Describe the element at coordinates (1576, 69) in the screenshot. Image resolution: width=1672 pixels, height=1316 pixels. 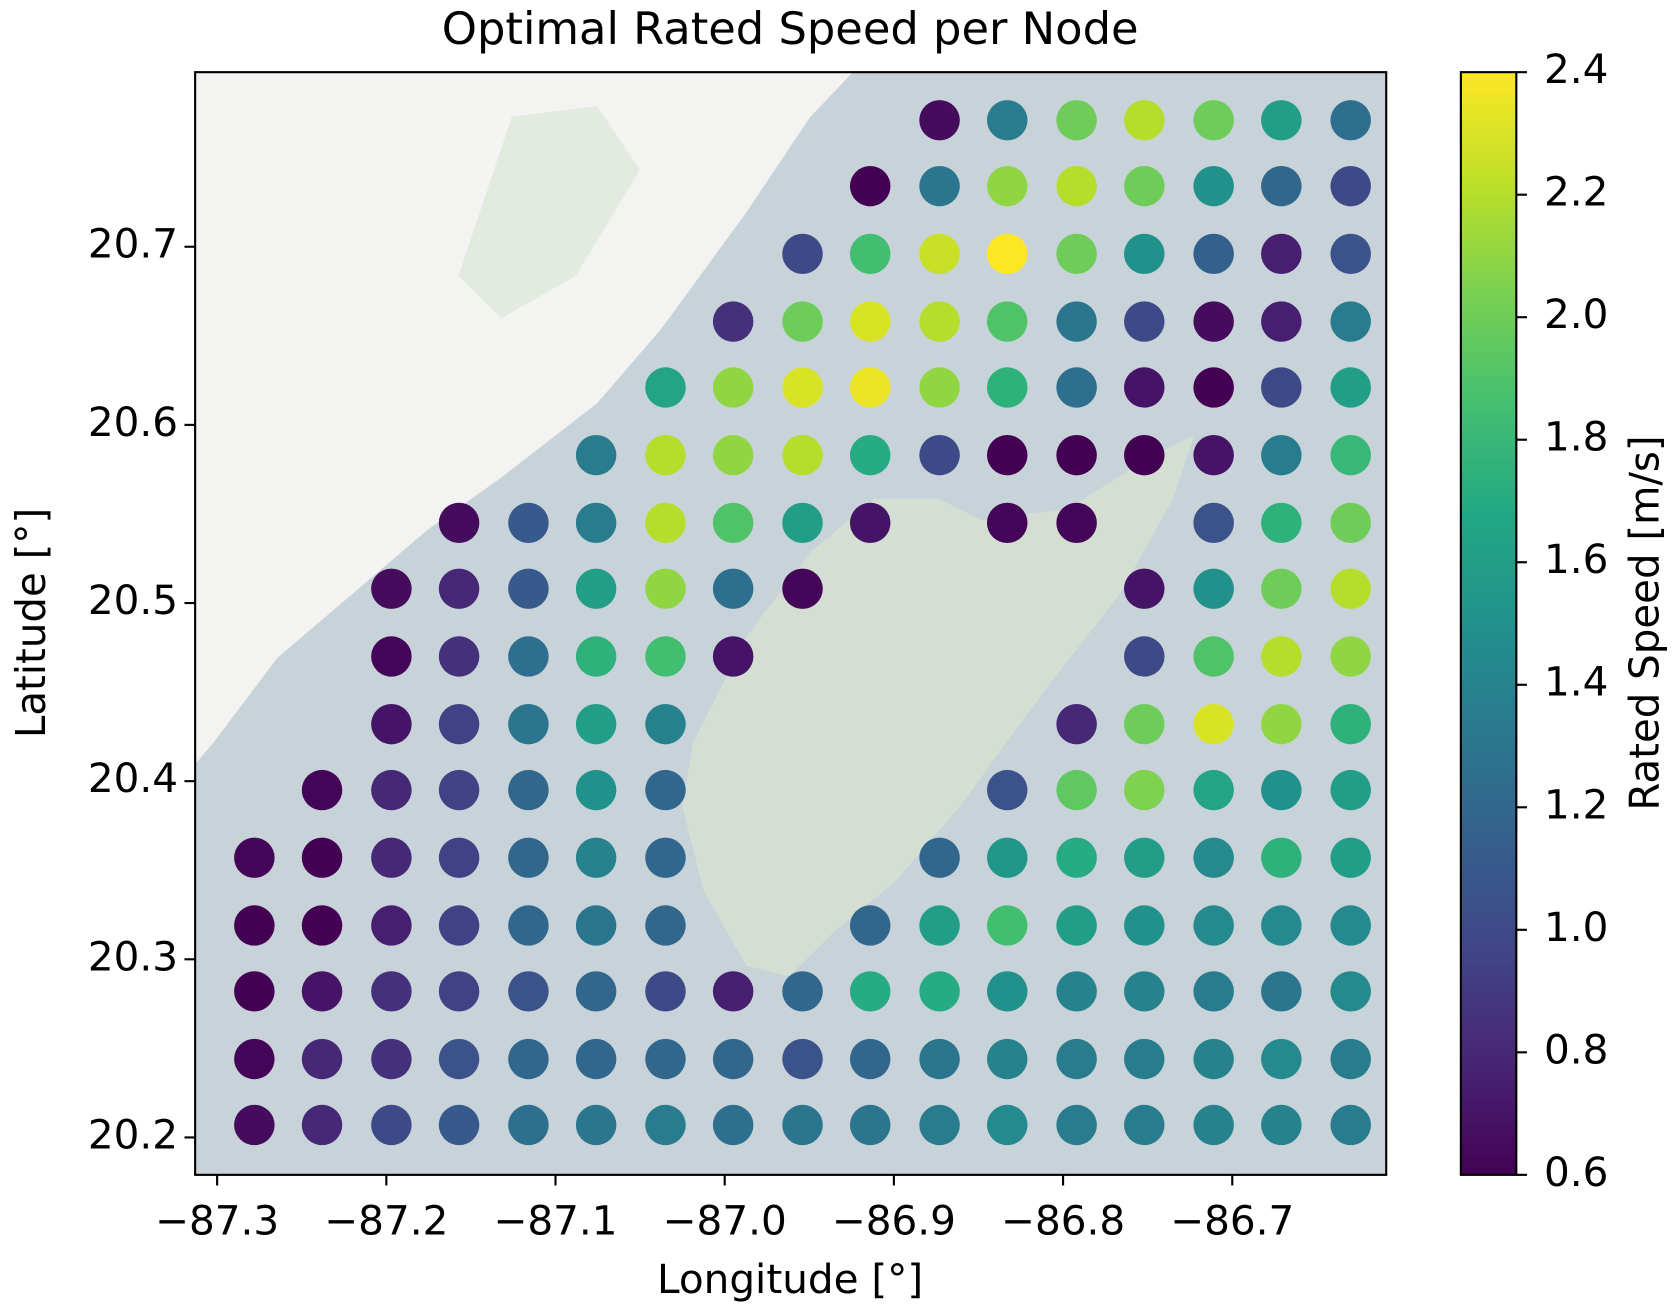
I see `colorbar-tick-label: 2.4` at that location.